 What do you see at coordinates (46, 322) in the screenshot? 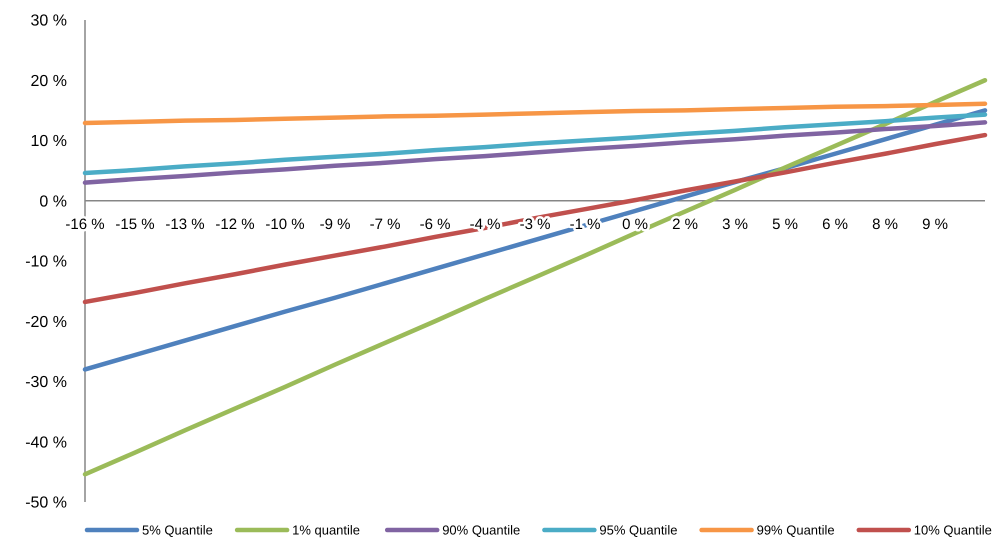
I see `y-tick-label: -20 %` at bounding box center [46, 322].